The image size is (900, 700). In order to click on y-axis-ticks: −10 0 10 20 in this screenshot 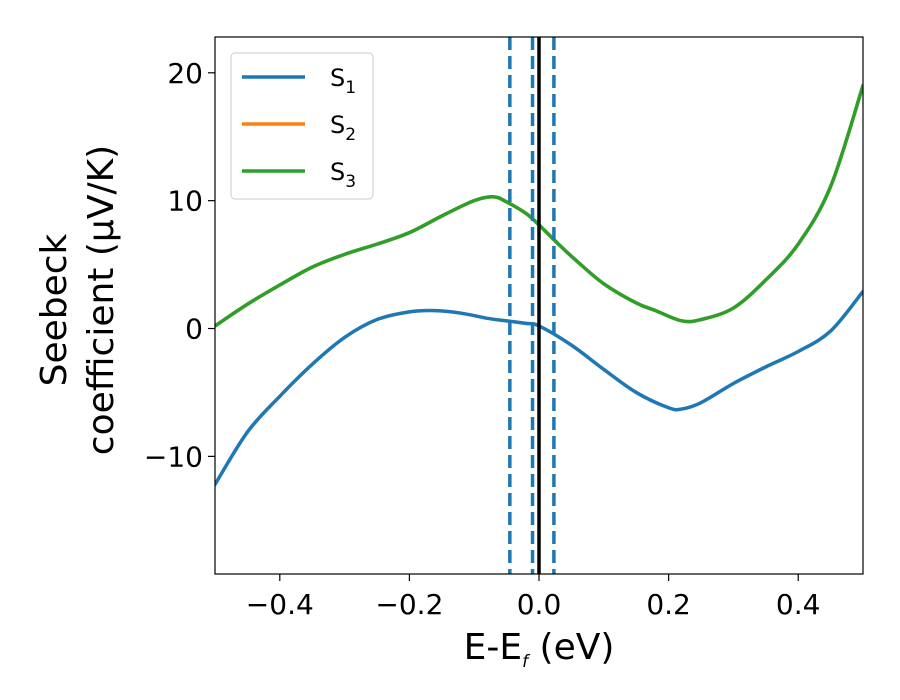, I will do `click(179, 265)`.